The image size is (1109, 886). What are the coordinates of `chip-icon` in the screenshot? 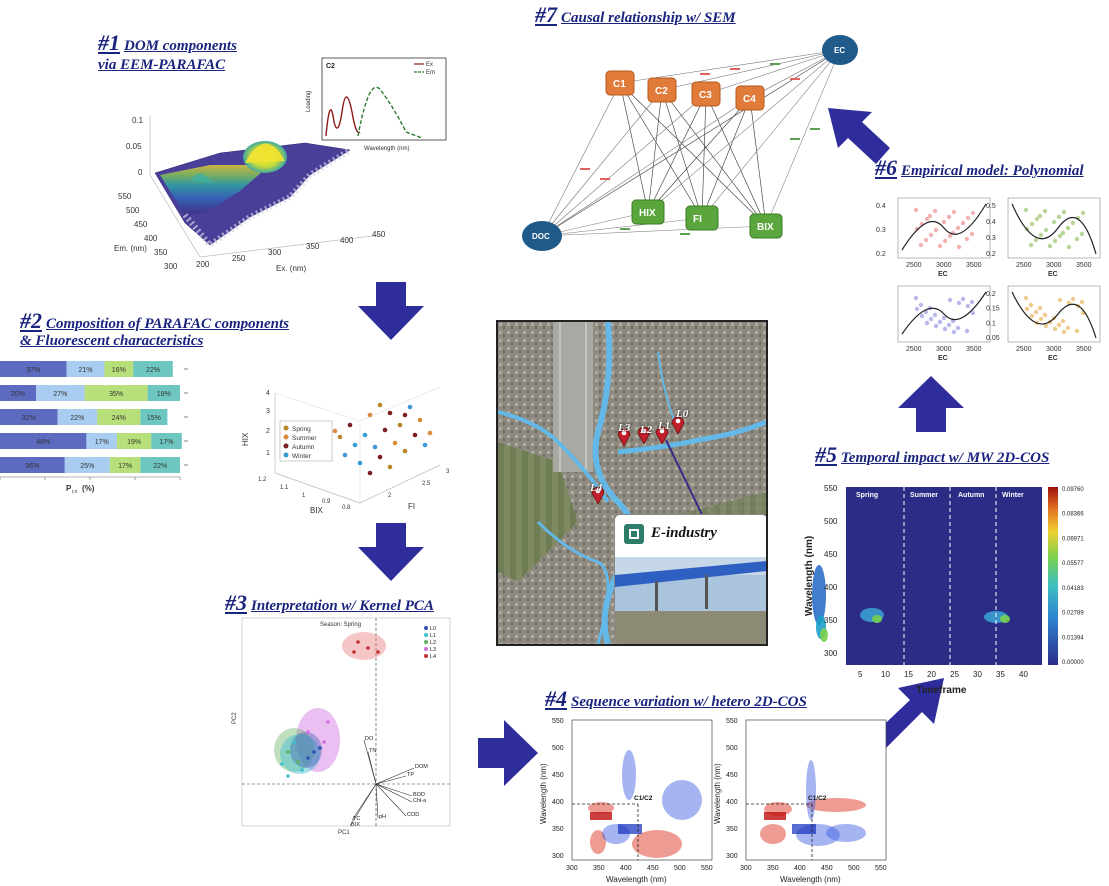 It's located at (634, 534).